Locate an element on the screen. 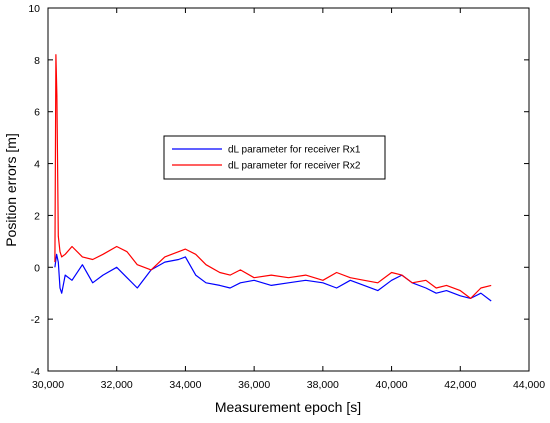 This screenshot has width=550, height=423. y-tick-label: 8 is located at coordinates (37, 61).